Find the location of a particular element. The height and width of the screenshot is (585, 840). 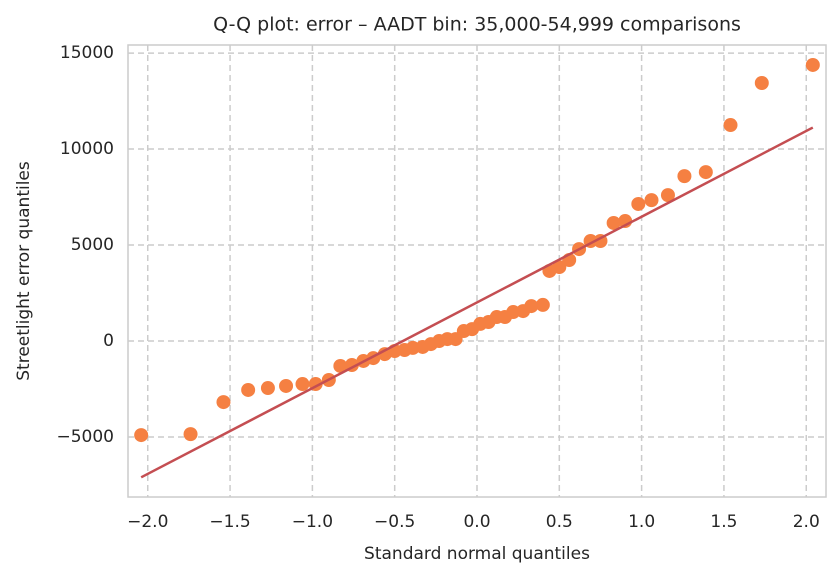

x-tick-label: −2.0 is located at coordinates (147, 522).